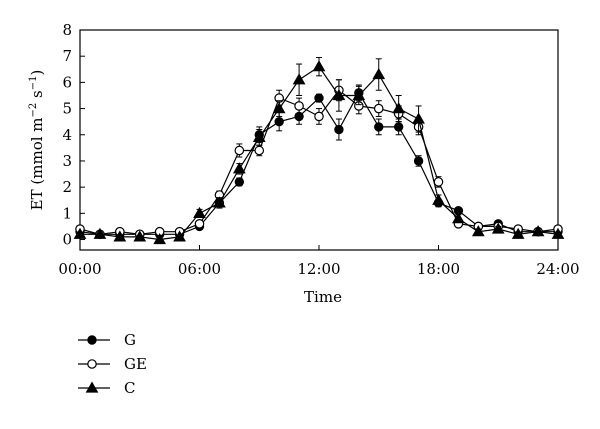 Image resolution: width=600 pixels, height=429 pixels. What do you see at coordinates (33, 83) in the screenshot?
I see `y-axis-title-exp2: −1` at bounding box center [33, 83].